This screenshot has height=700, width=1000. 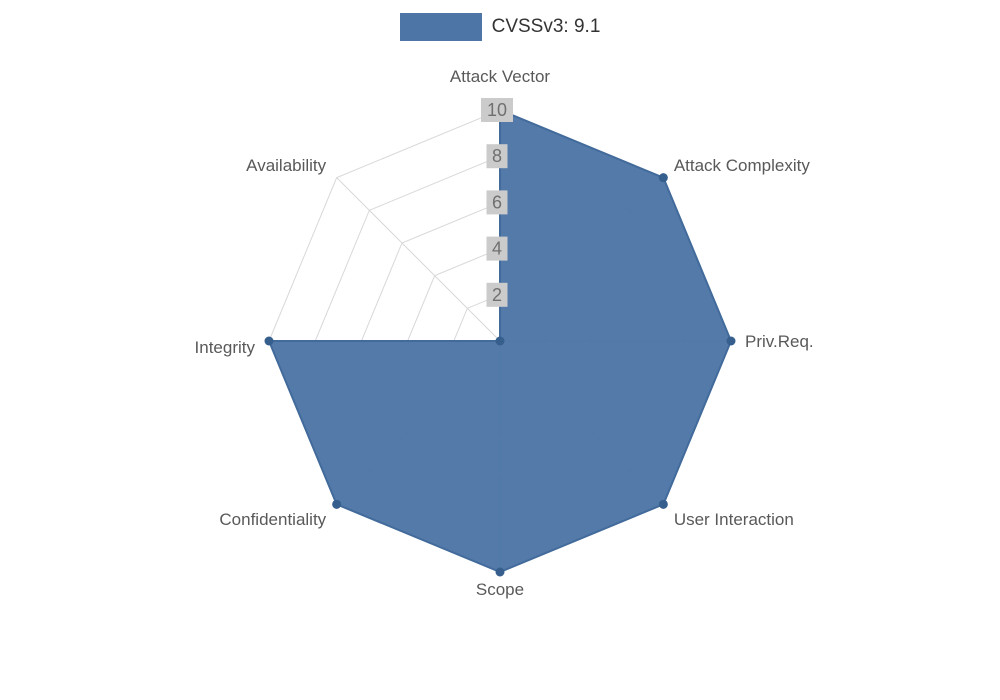 I want to click on chart-legend: CVSSv3: 9.1, so click(x=500, y=27).